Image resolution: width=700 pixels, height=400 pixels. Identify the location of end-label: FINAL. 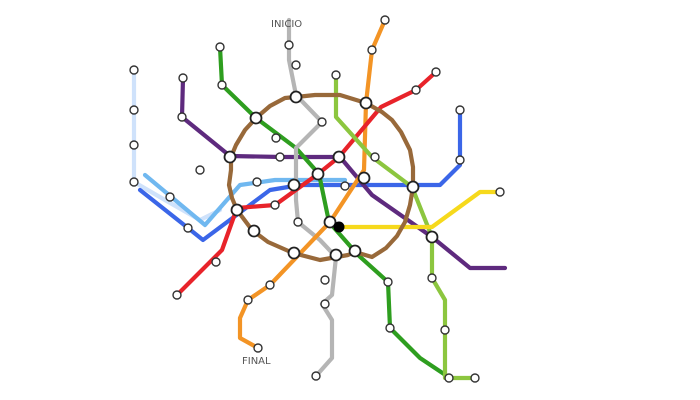
(256, 361).